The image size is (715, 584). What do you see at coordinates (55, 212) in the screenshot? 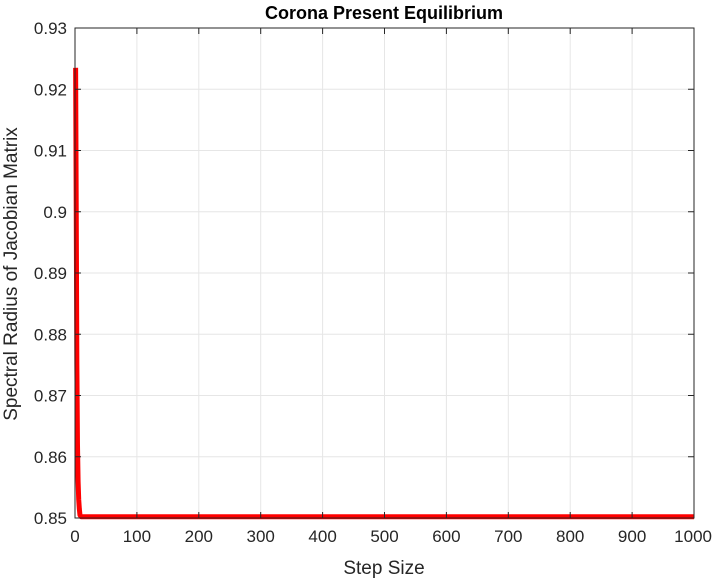
I see `y-tick-label: 0.9` at bounding box center [55, 212].